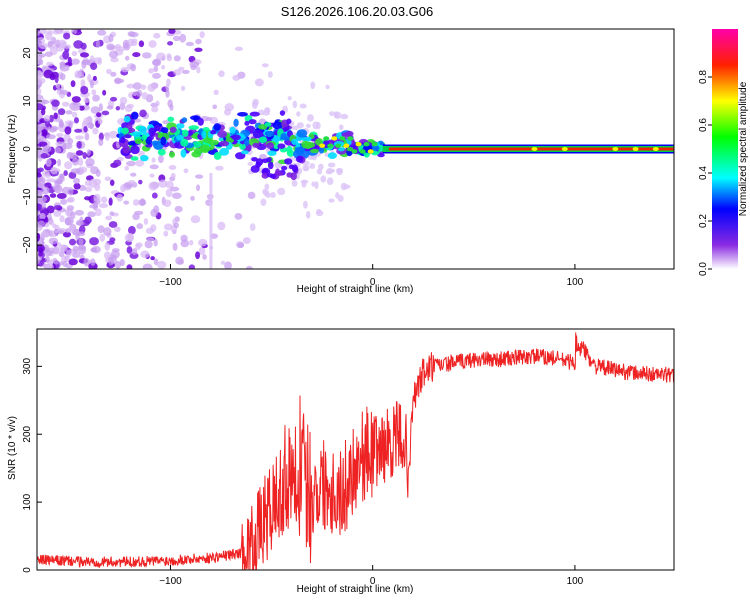  What do you see at coordinates (534, 149) in the screenshot?
I see `ridge-band-highlight` at bounding box center [534, 149].